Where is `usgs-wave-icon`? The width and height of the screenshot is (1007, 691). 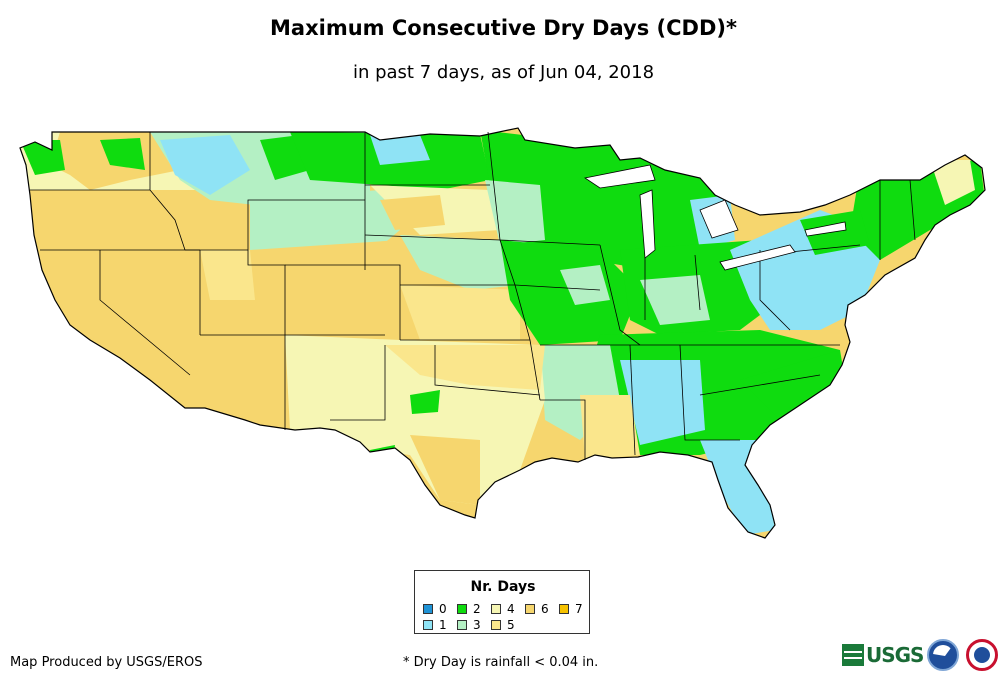 usgs-wave-icon is located at coordinates (853, 655).